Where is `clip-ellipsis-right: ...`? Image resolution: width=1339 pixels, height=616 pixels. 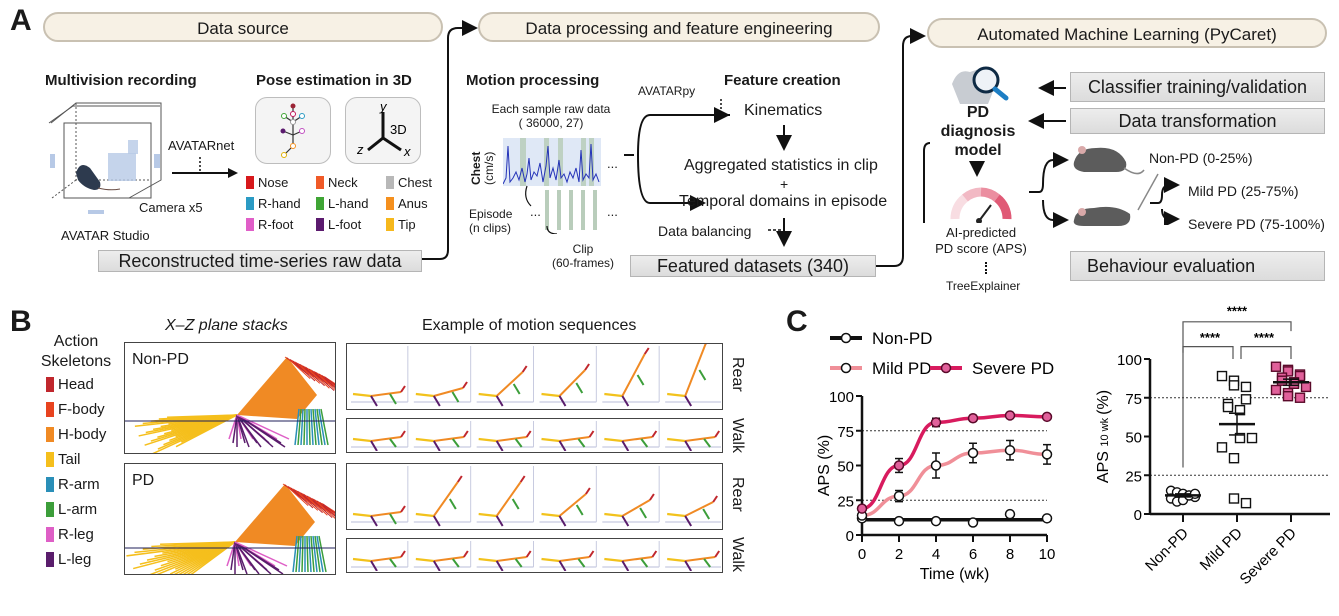 clip-ellipsis-right: ... is located at coordinates (612, 211).